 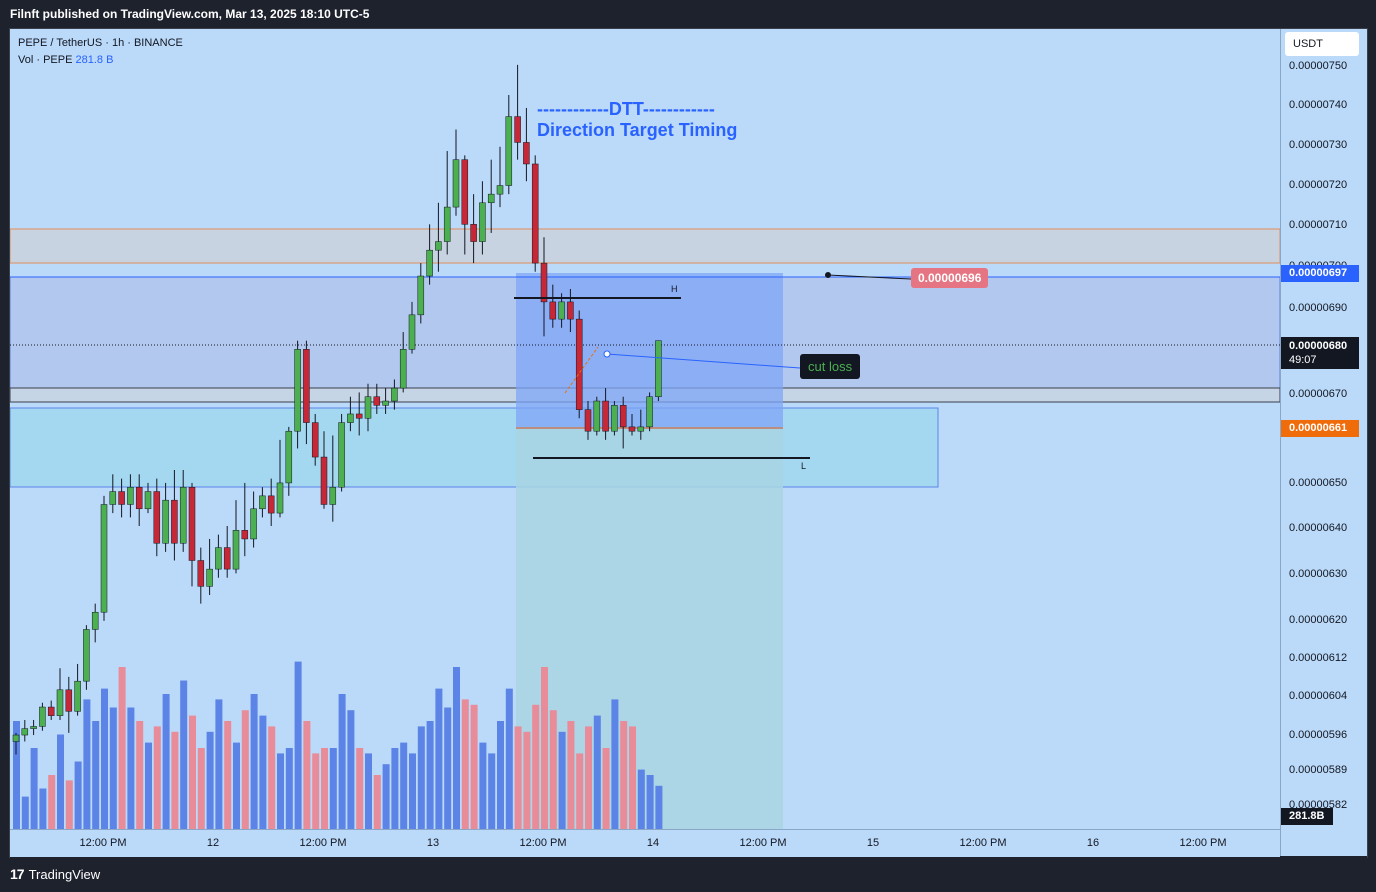 I want to click on time-label: 16, so click(x=1093, y=843).